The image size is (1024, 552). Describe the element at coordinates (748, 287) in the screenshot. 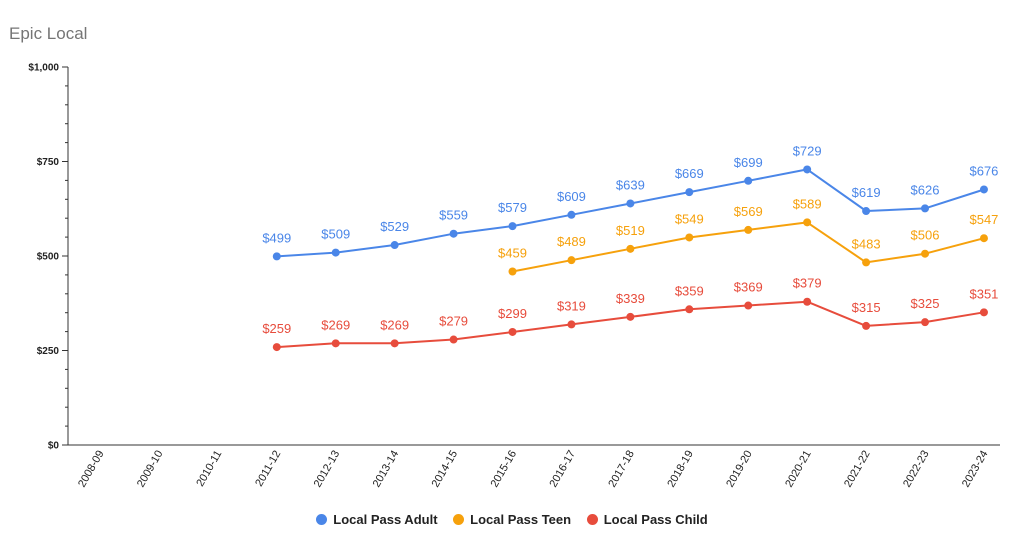

I see `data-label: $369` at that location.